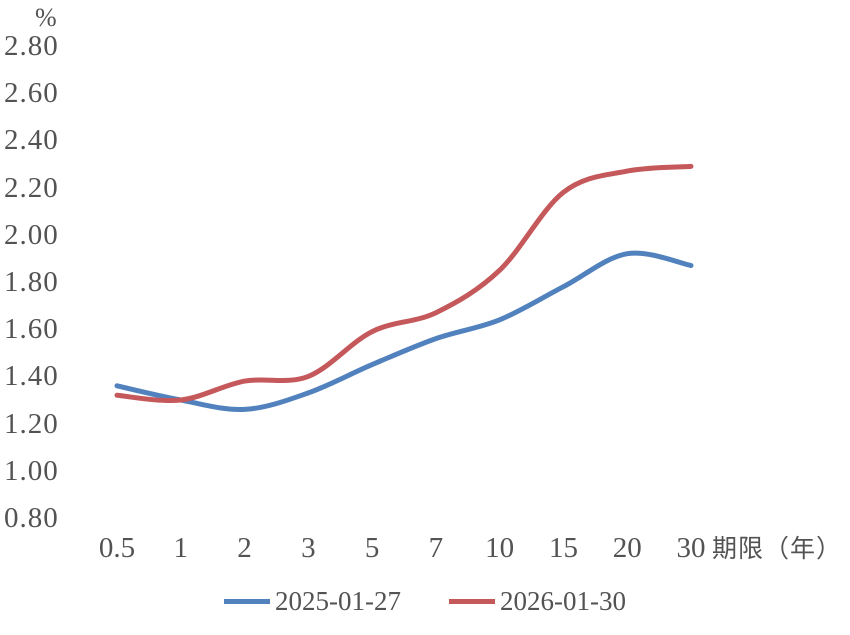 This screenshot has height=635, width=850. What do you see at coordinates (777, 549) in the screenshot?
I see `x-axis-title: 期限（年）` at bounding box center [777, 549].